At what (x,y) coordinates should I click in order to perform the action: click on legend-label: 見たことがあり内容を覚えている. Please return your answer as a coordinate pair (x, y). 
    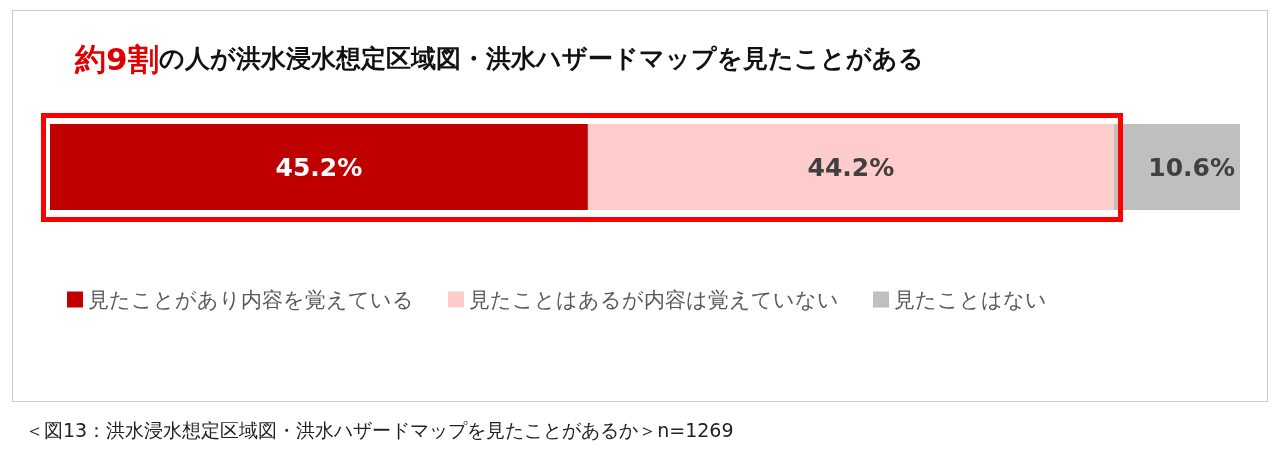
    Looking at the image, I should click on (251, 299).